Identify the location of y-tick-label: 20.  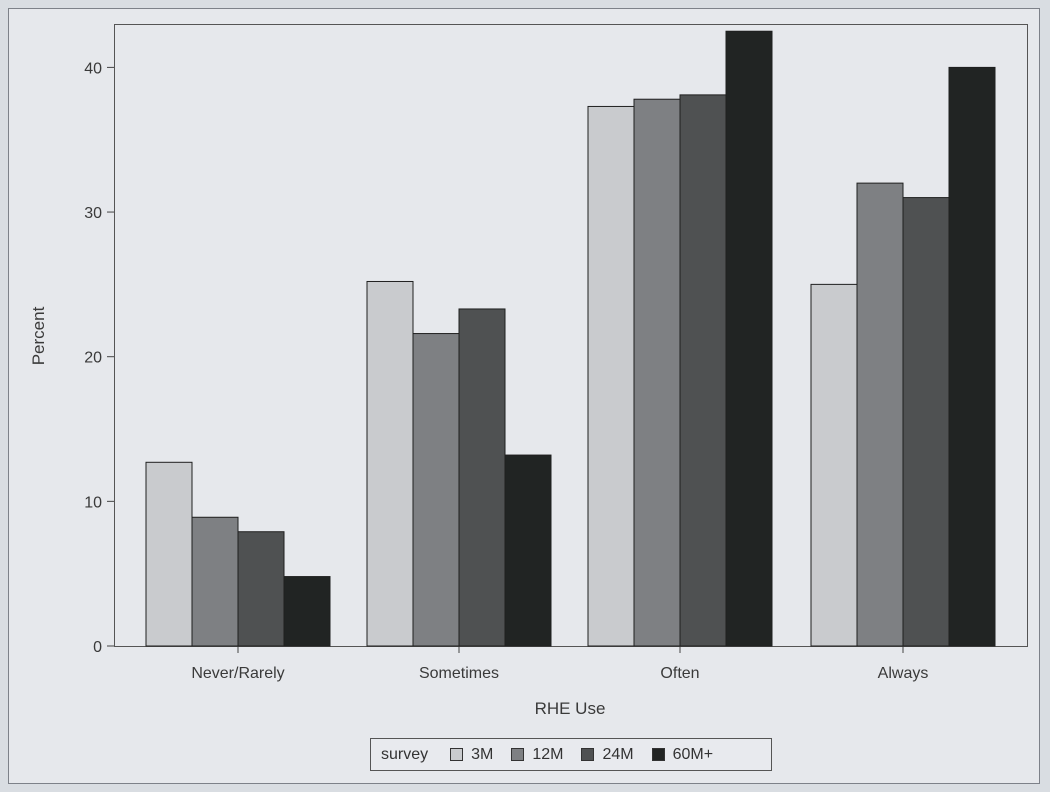
(93, 358).